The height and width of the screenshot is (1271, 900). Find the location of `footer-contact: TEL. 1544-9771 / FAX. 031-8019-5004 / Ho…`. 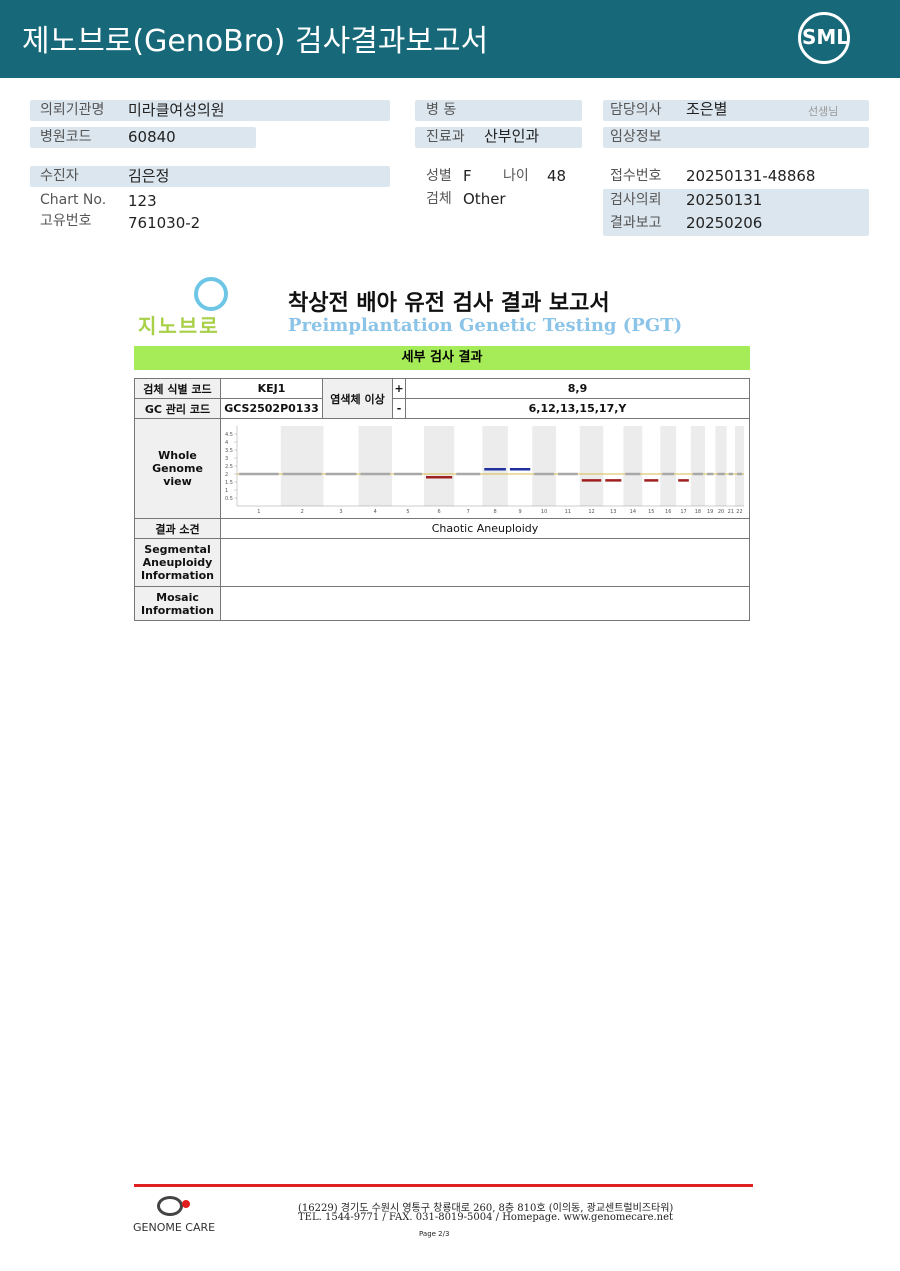

footer-contact: TEL. 1544-9771 / FAX. 031-8019-5004 / Ho… is located at coordinates (486, 1217).